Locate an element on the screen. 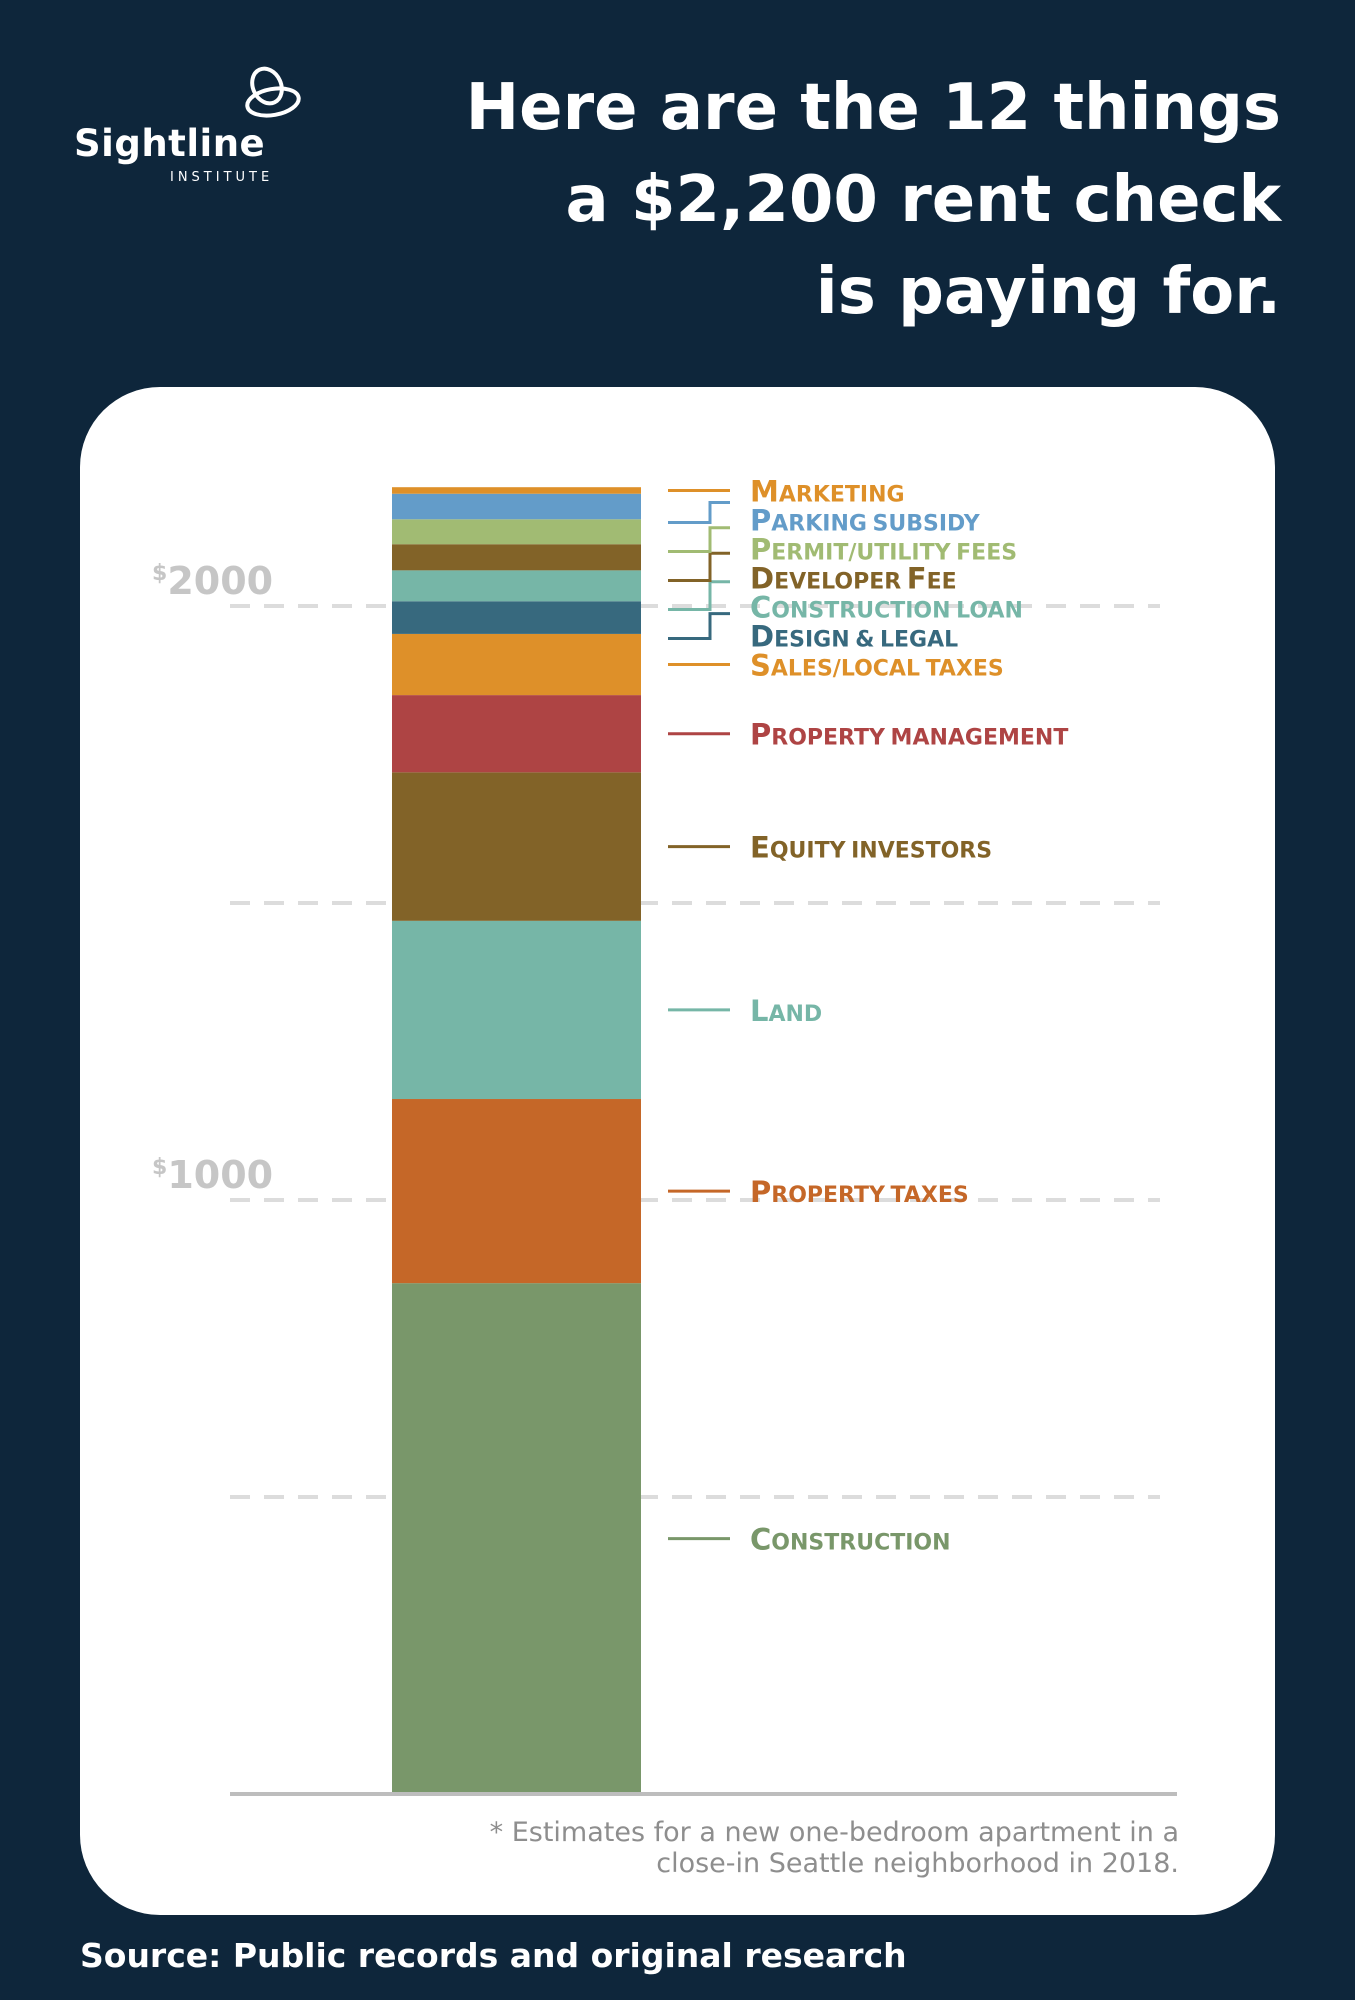 The height and width of the screenshot is (2000, 1355). segment-label: EQUITY INVESTORS is located at coordinates (871, 848).